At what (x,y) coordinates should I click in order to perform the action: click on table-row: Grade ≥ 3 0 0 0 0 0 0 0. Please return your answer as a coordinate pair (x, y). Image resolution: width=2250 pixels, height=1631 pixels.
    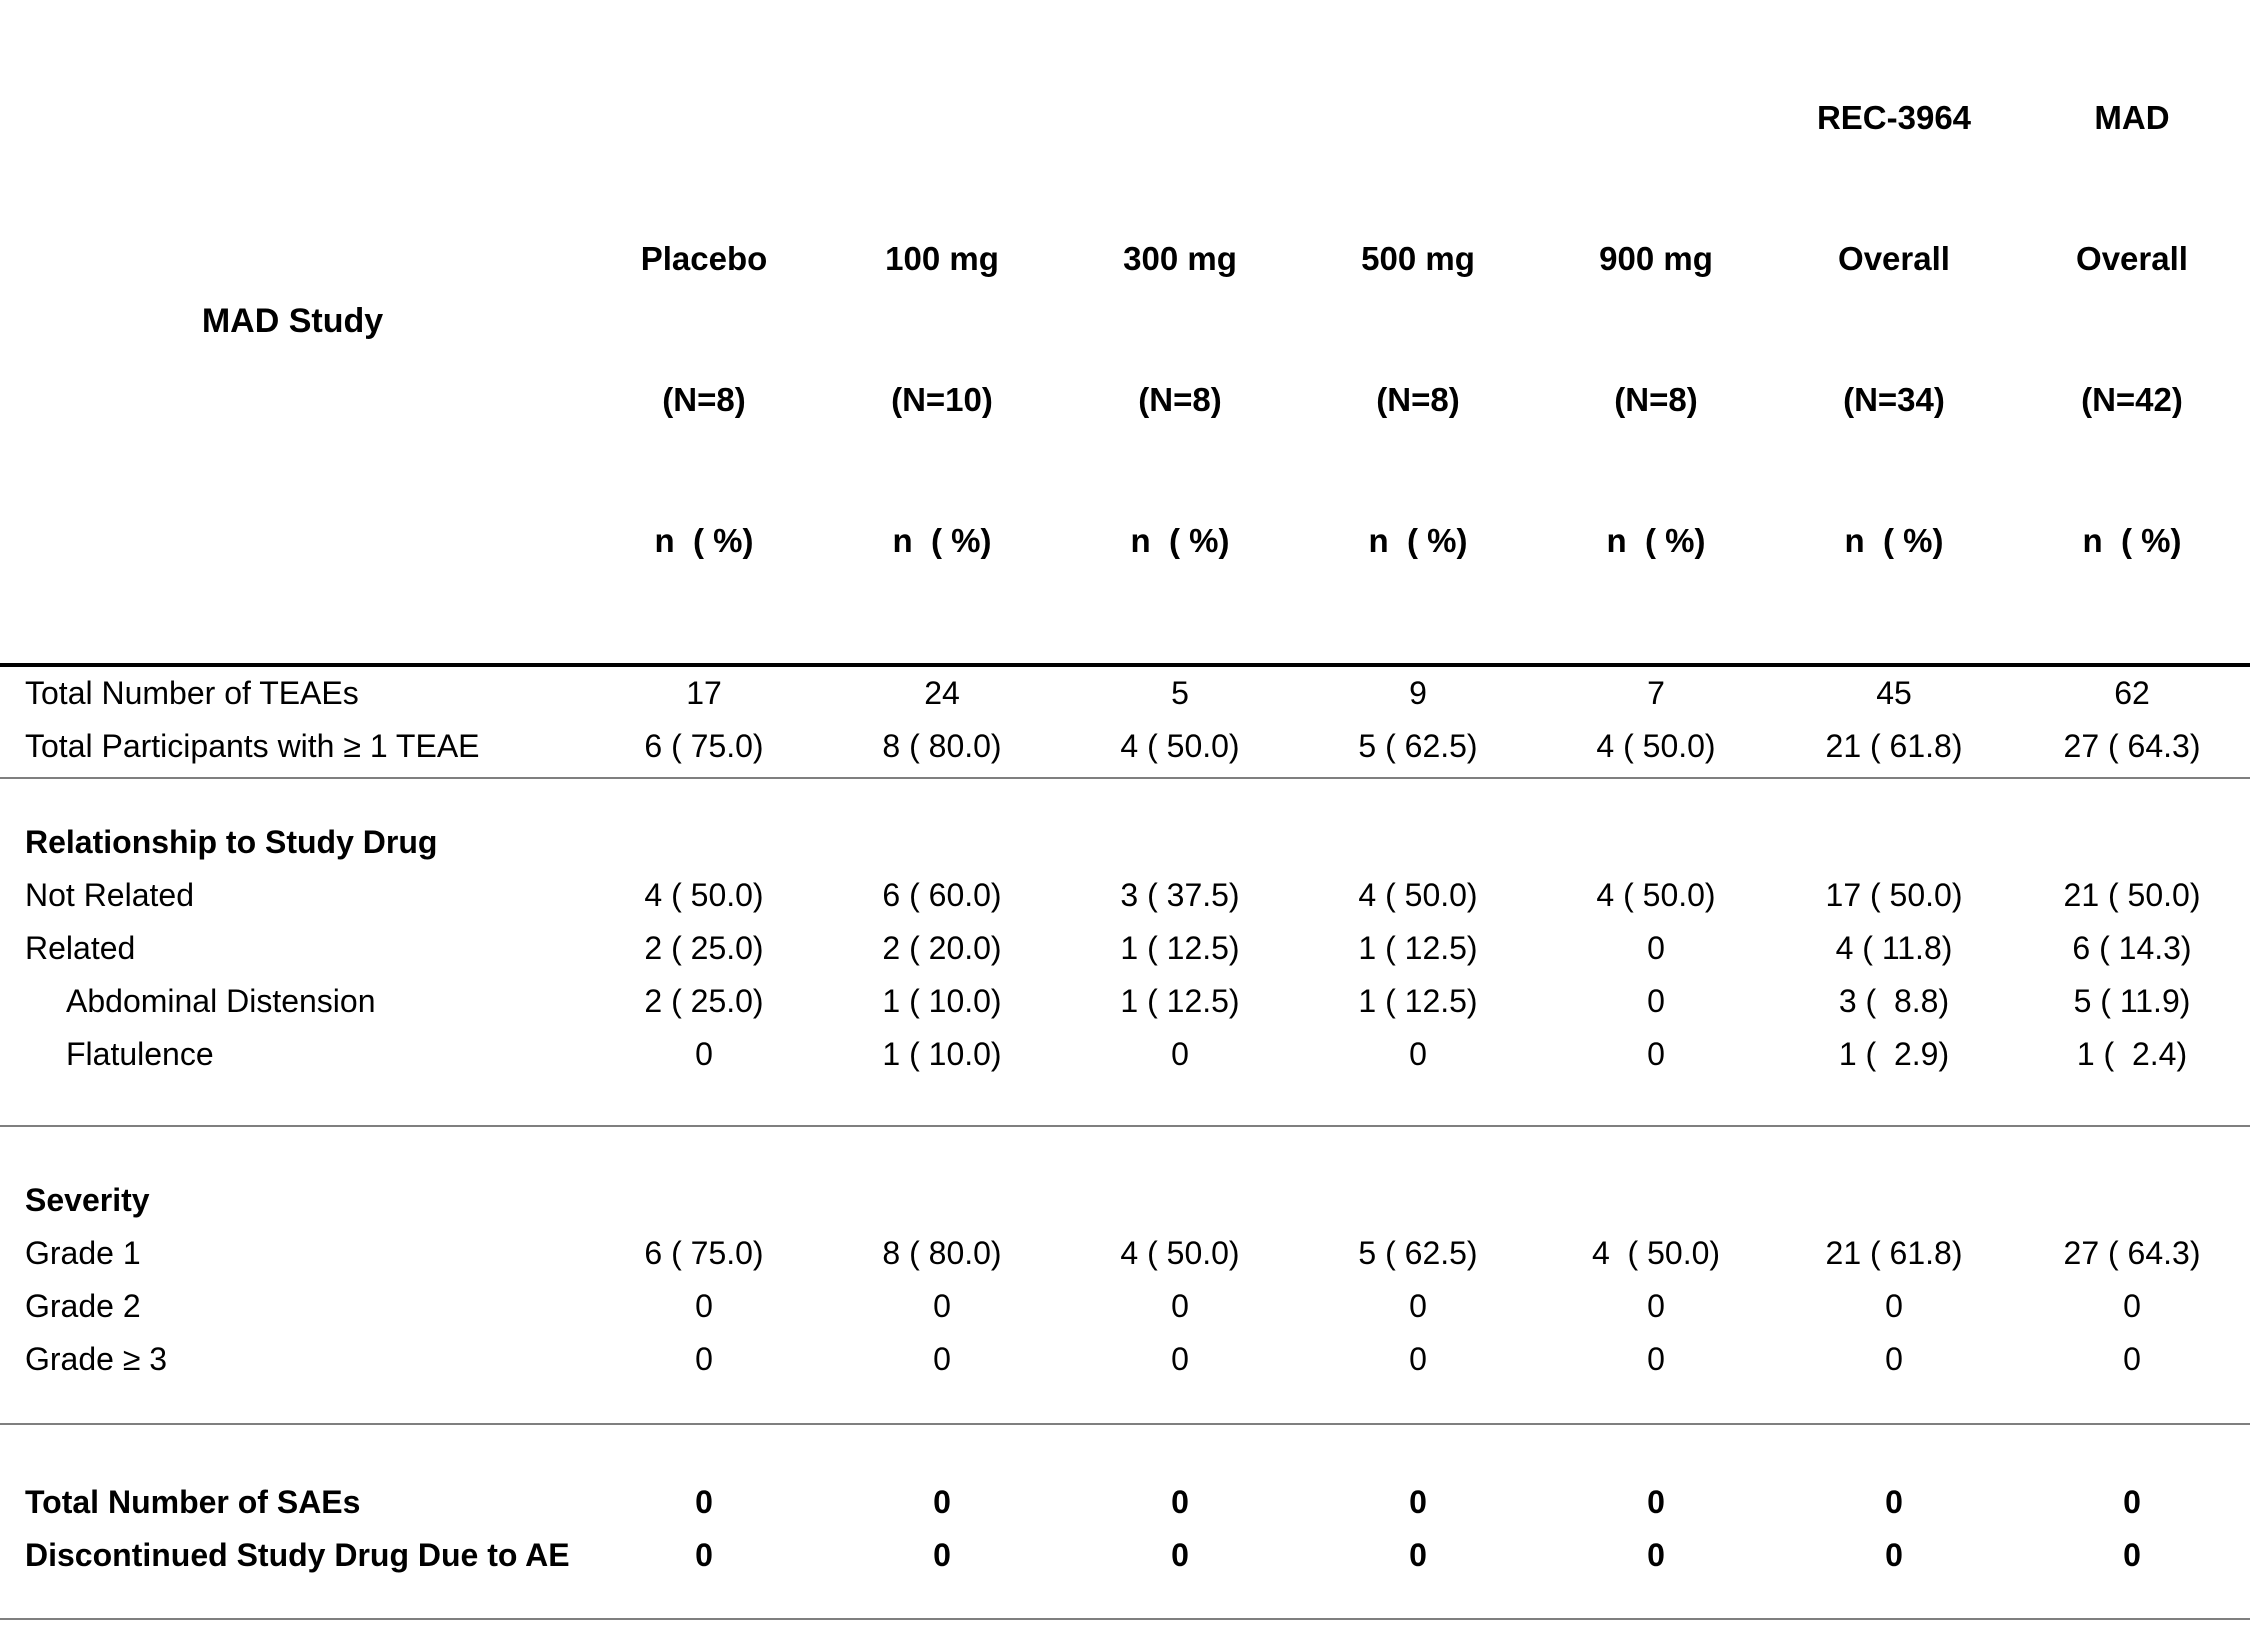
    Looking at the image, I should click on (1125, 1359).